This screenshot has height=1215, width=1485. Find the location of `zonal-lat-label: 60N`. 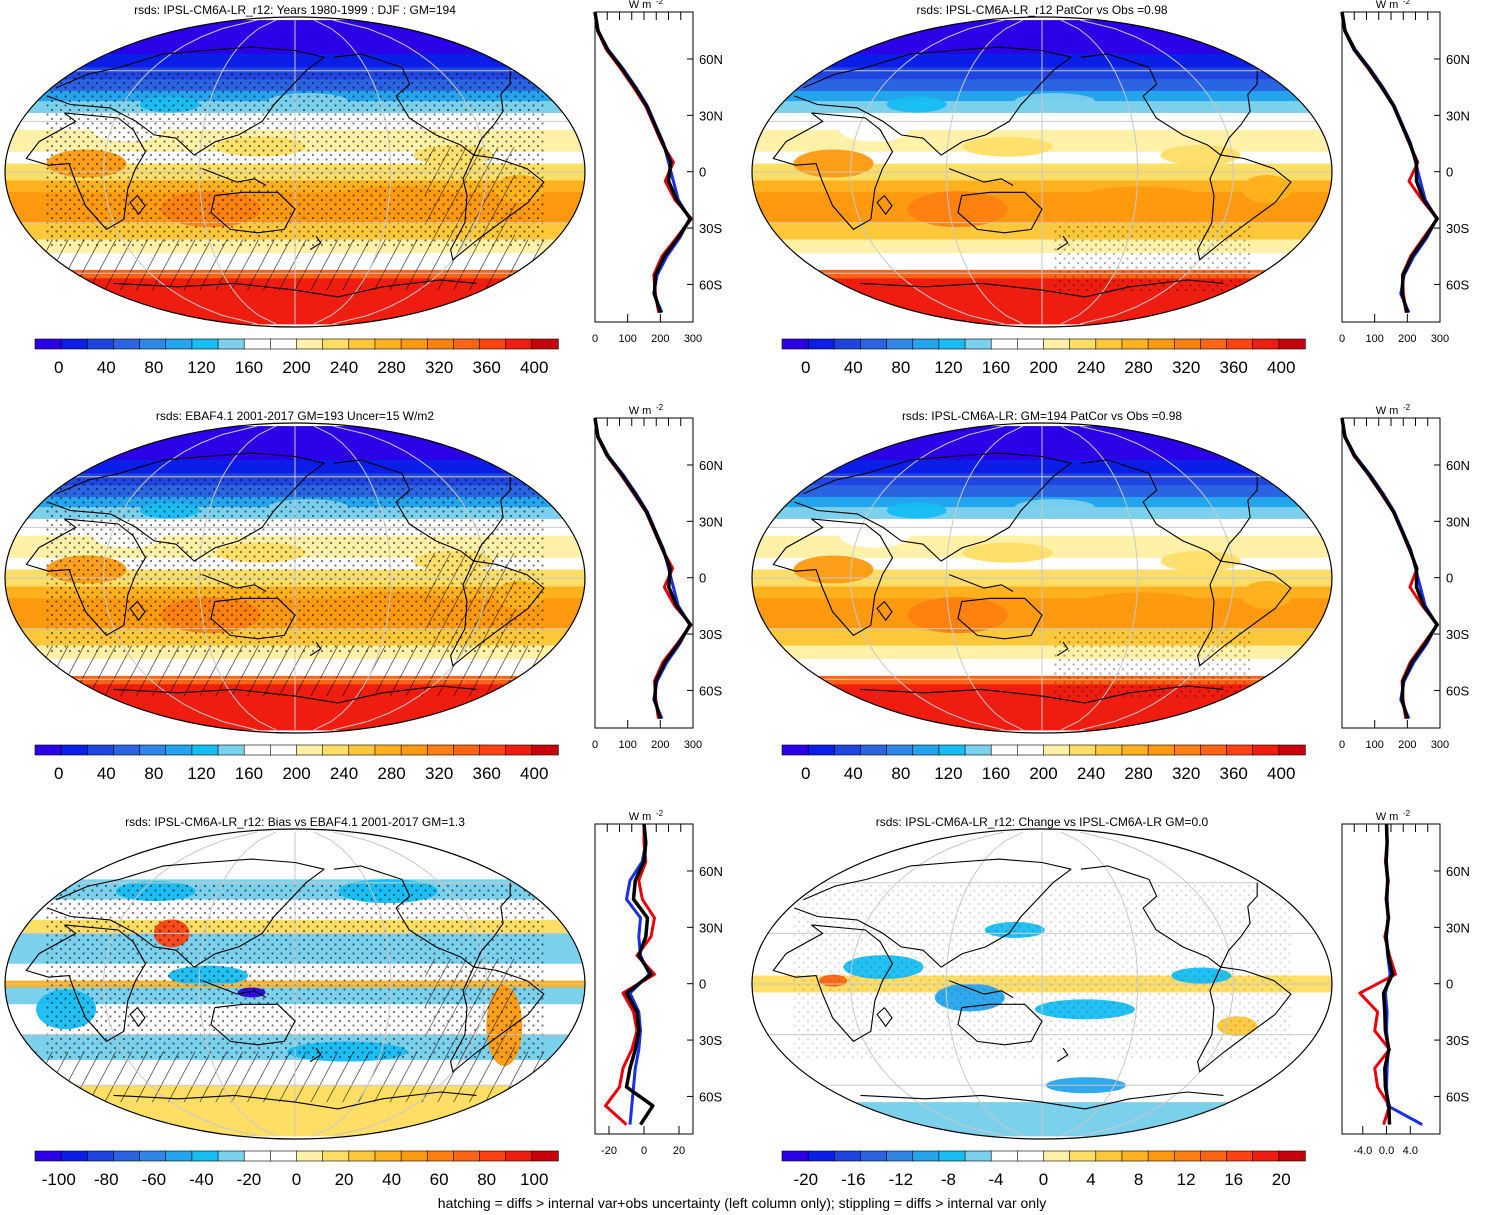

zonal-lat-label: 60N is located at coordinates (1458, 465).